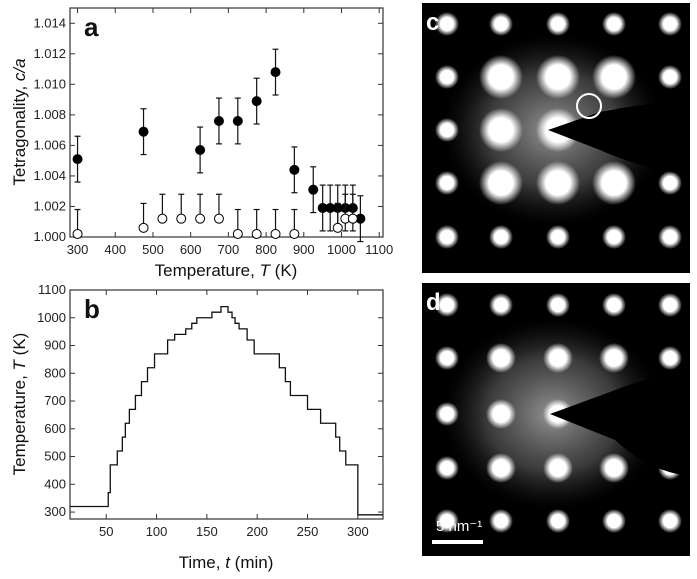  Describe the element at coordinates (55, 428) in the screenshot. I see `y-tick-label: 600` at that location.